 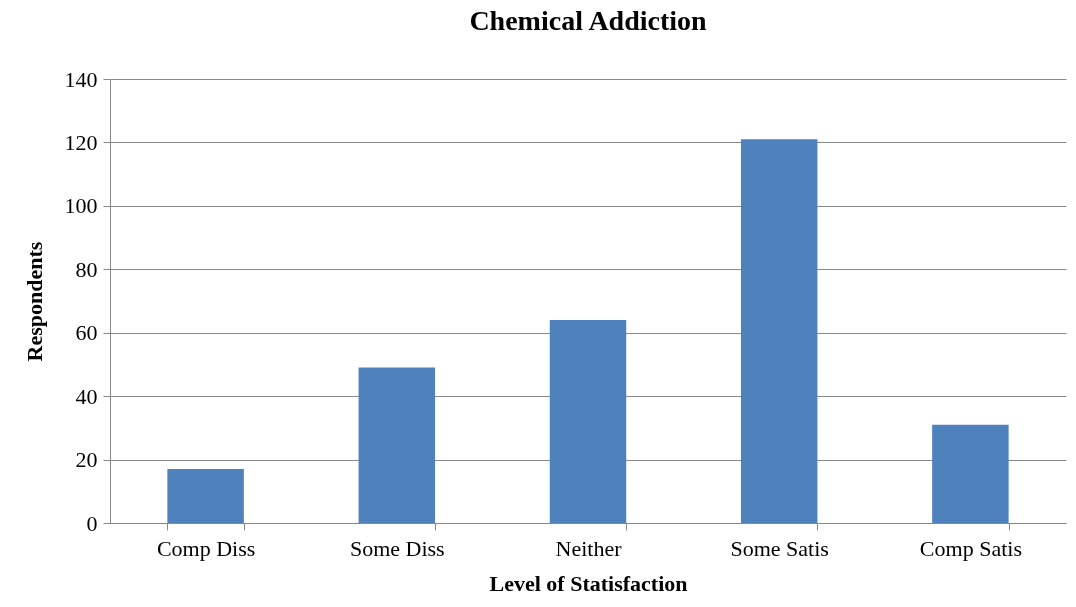 What do you see at coordinates (86, 396) in the screenshot?
I see `y-tick-label: 40` at bounding box center [86, 396].